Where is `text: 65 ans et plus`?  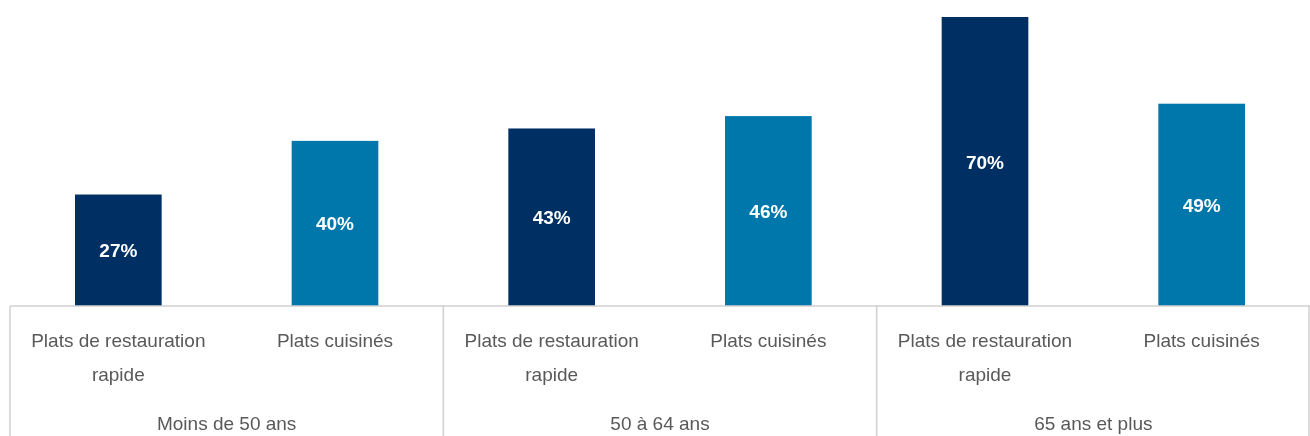 text: 65 ans et plus is located at coordinates (1093, 423).